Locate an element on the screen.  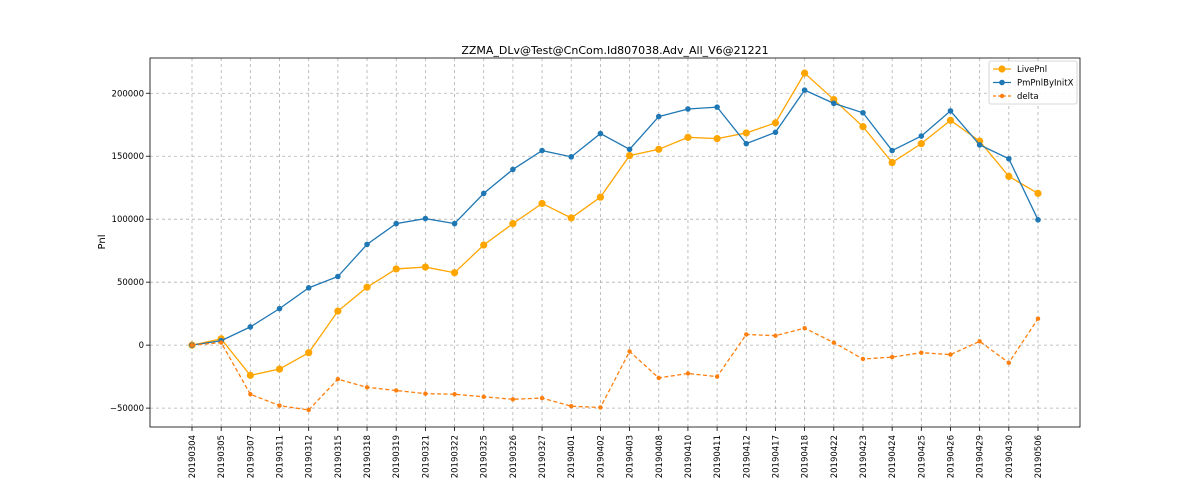
x-tick-label: 20190307 is located at coordinates (251, 456).